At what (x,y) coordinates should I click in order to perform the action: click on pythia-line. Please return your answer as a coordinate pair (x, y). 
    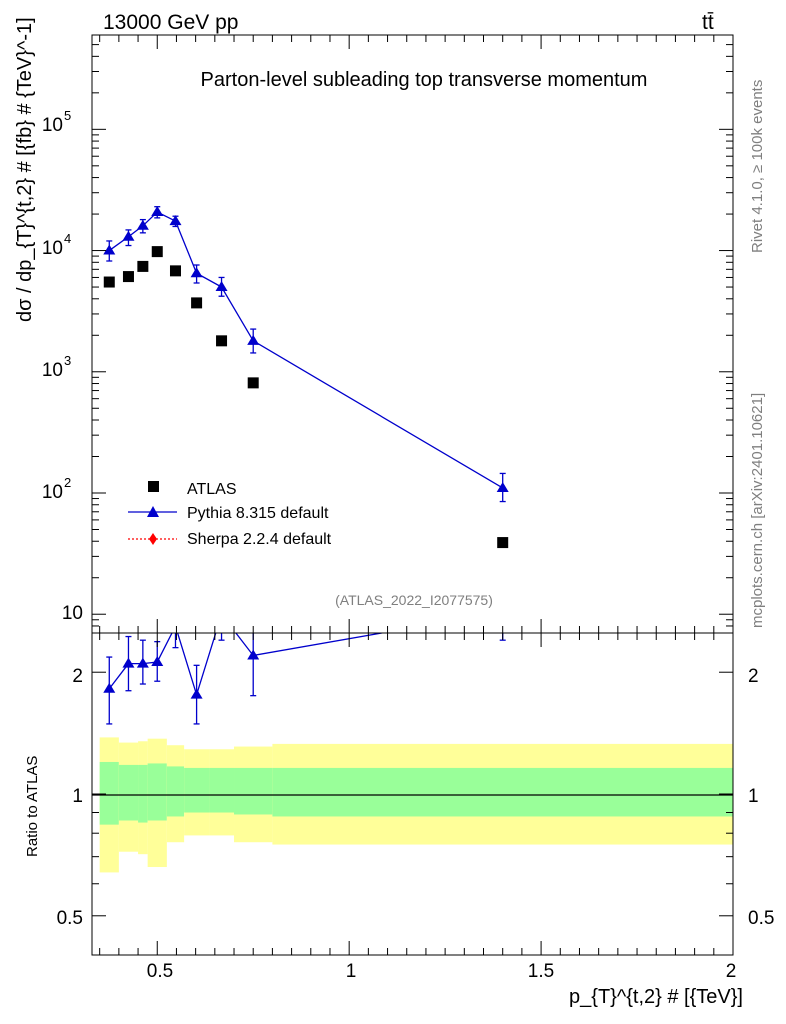
    Looking at the image, I should click on (306, 350).